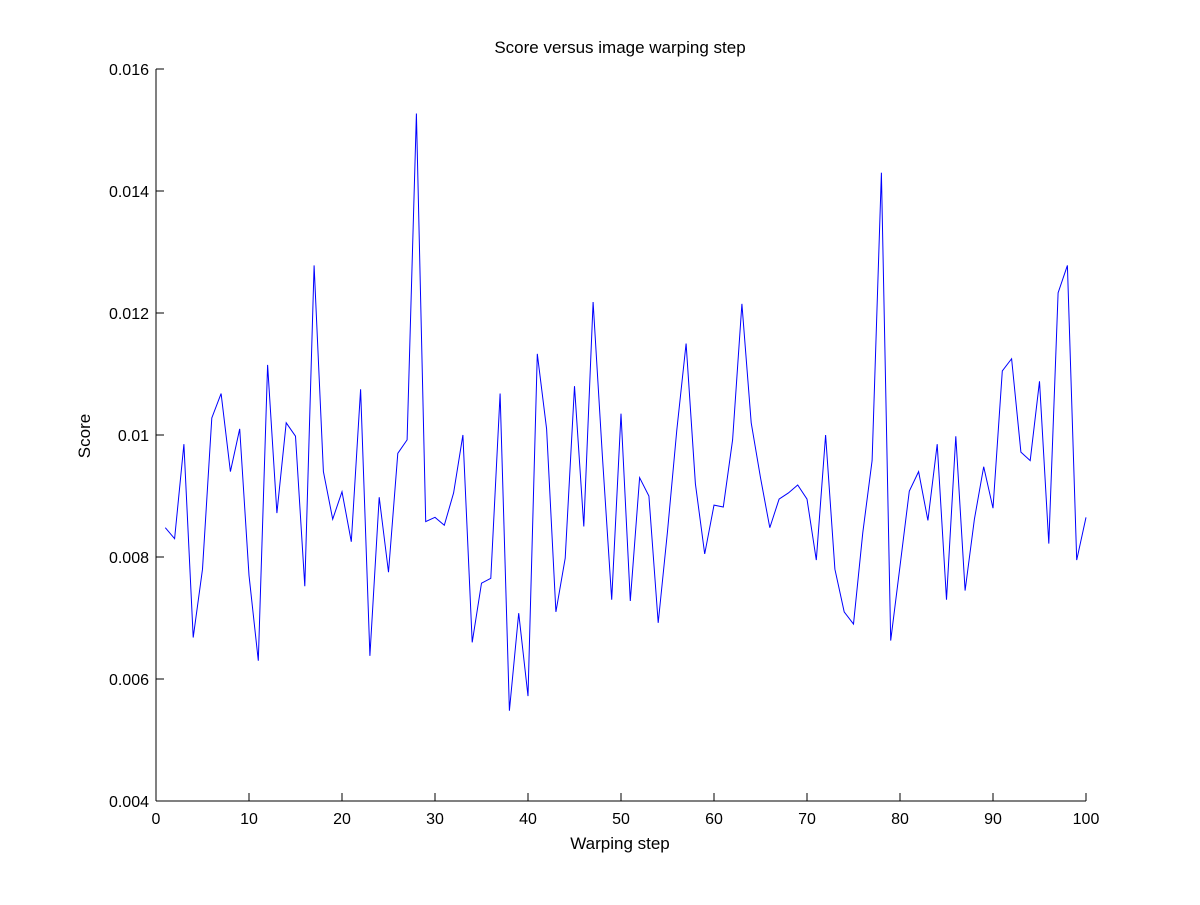 The image size is (1200, 905). I want to click on x-tick-label: 50, so click(621, 819).